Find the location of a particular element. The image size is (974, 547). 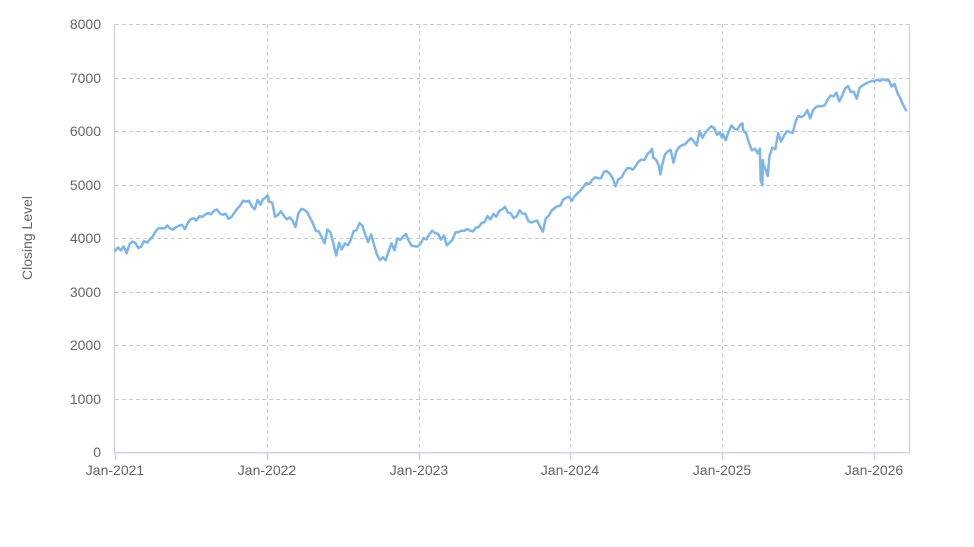

x-tick-label: Jan-2024 is located at coordinates (570, 470).